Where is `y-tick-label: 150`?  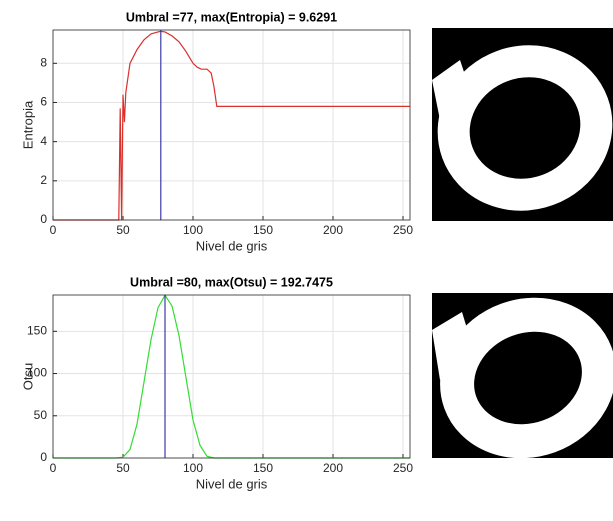 y-tick-label: 150 is located at coordinates (37, 330).